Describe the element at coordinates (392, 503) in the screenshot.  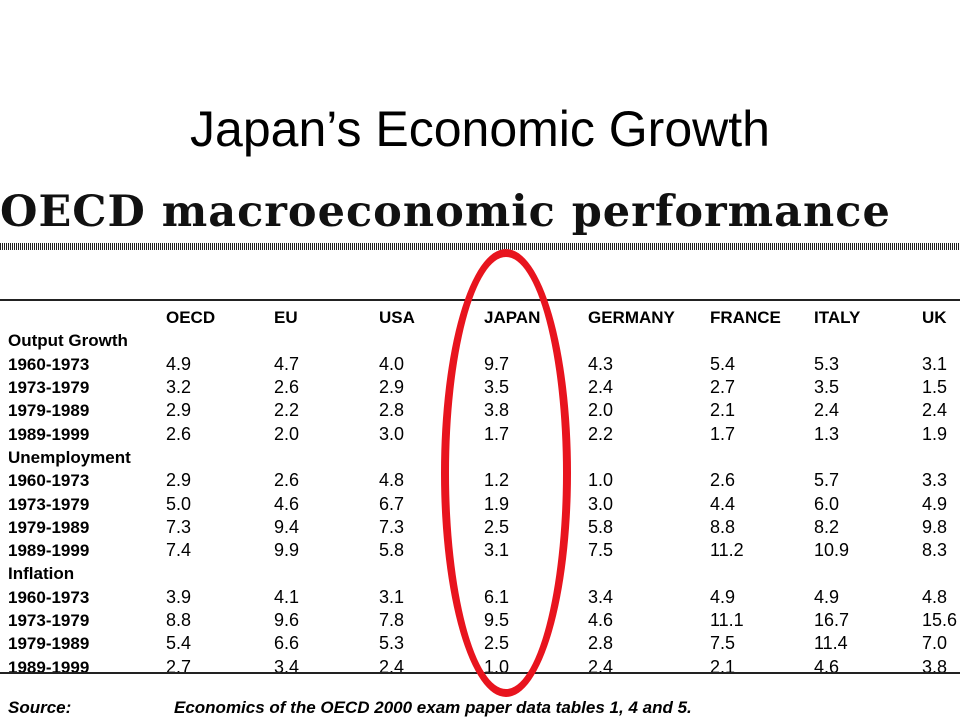
I see `value-cell: 6.7` at that location.